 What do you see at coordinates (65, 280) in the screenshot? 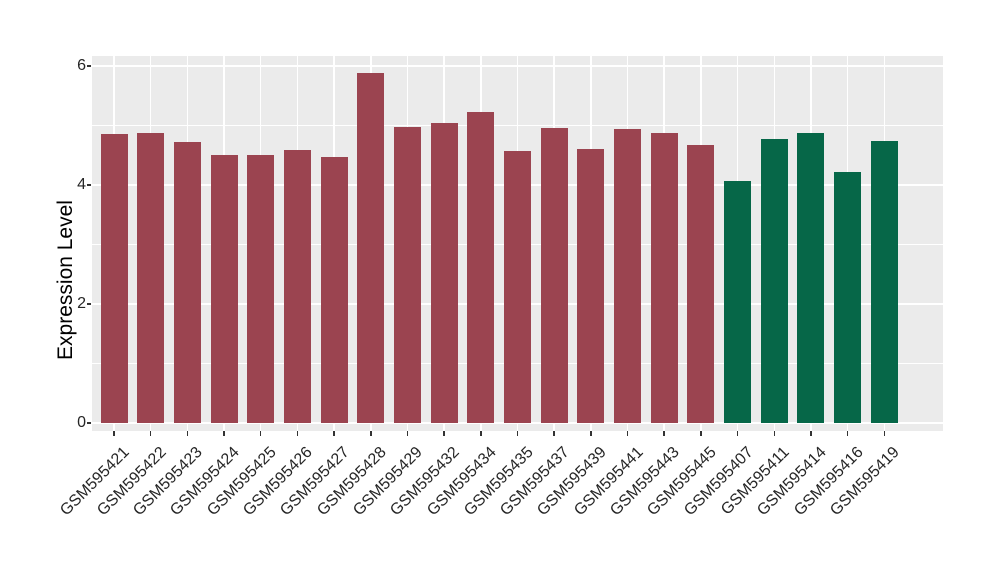
I see `y-axis-title: Expression Level` at bounding box center [65, 280].